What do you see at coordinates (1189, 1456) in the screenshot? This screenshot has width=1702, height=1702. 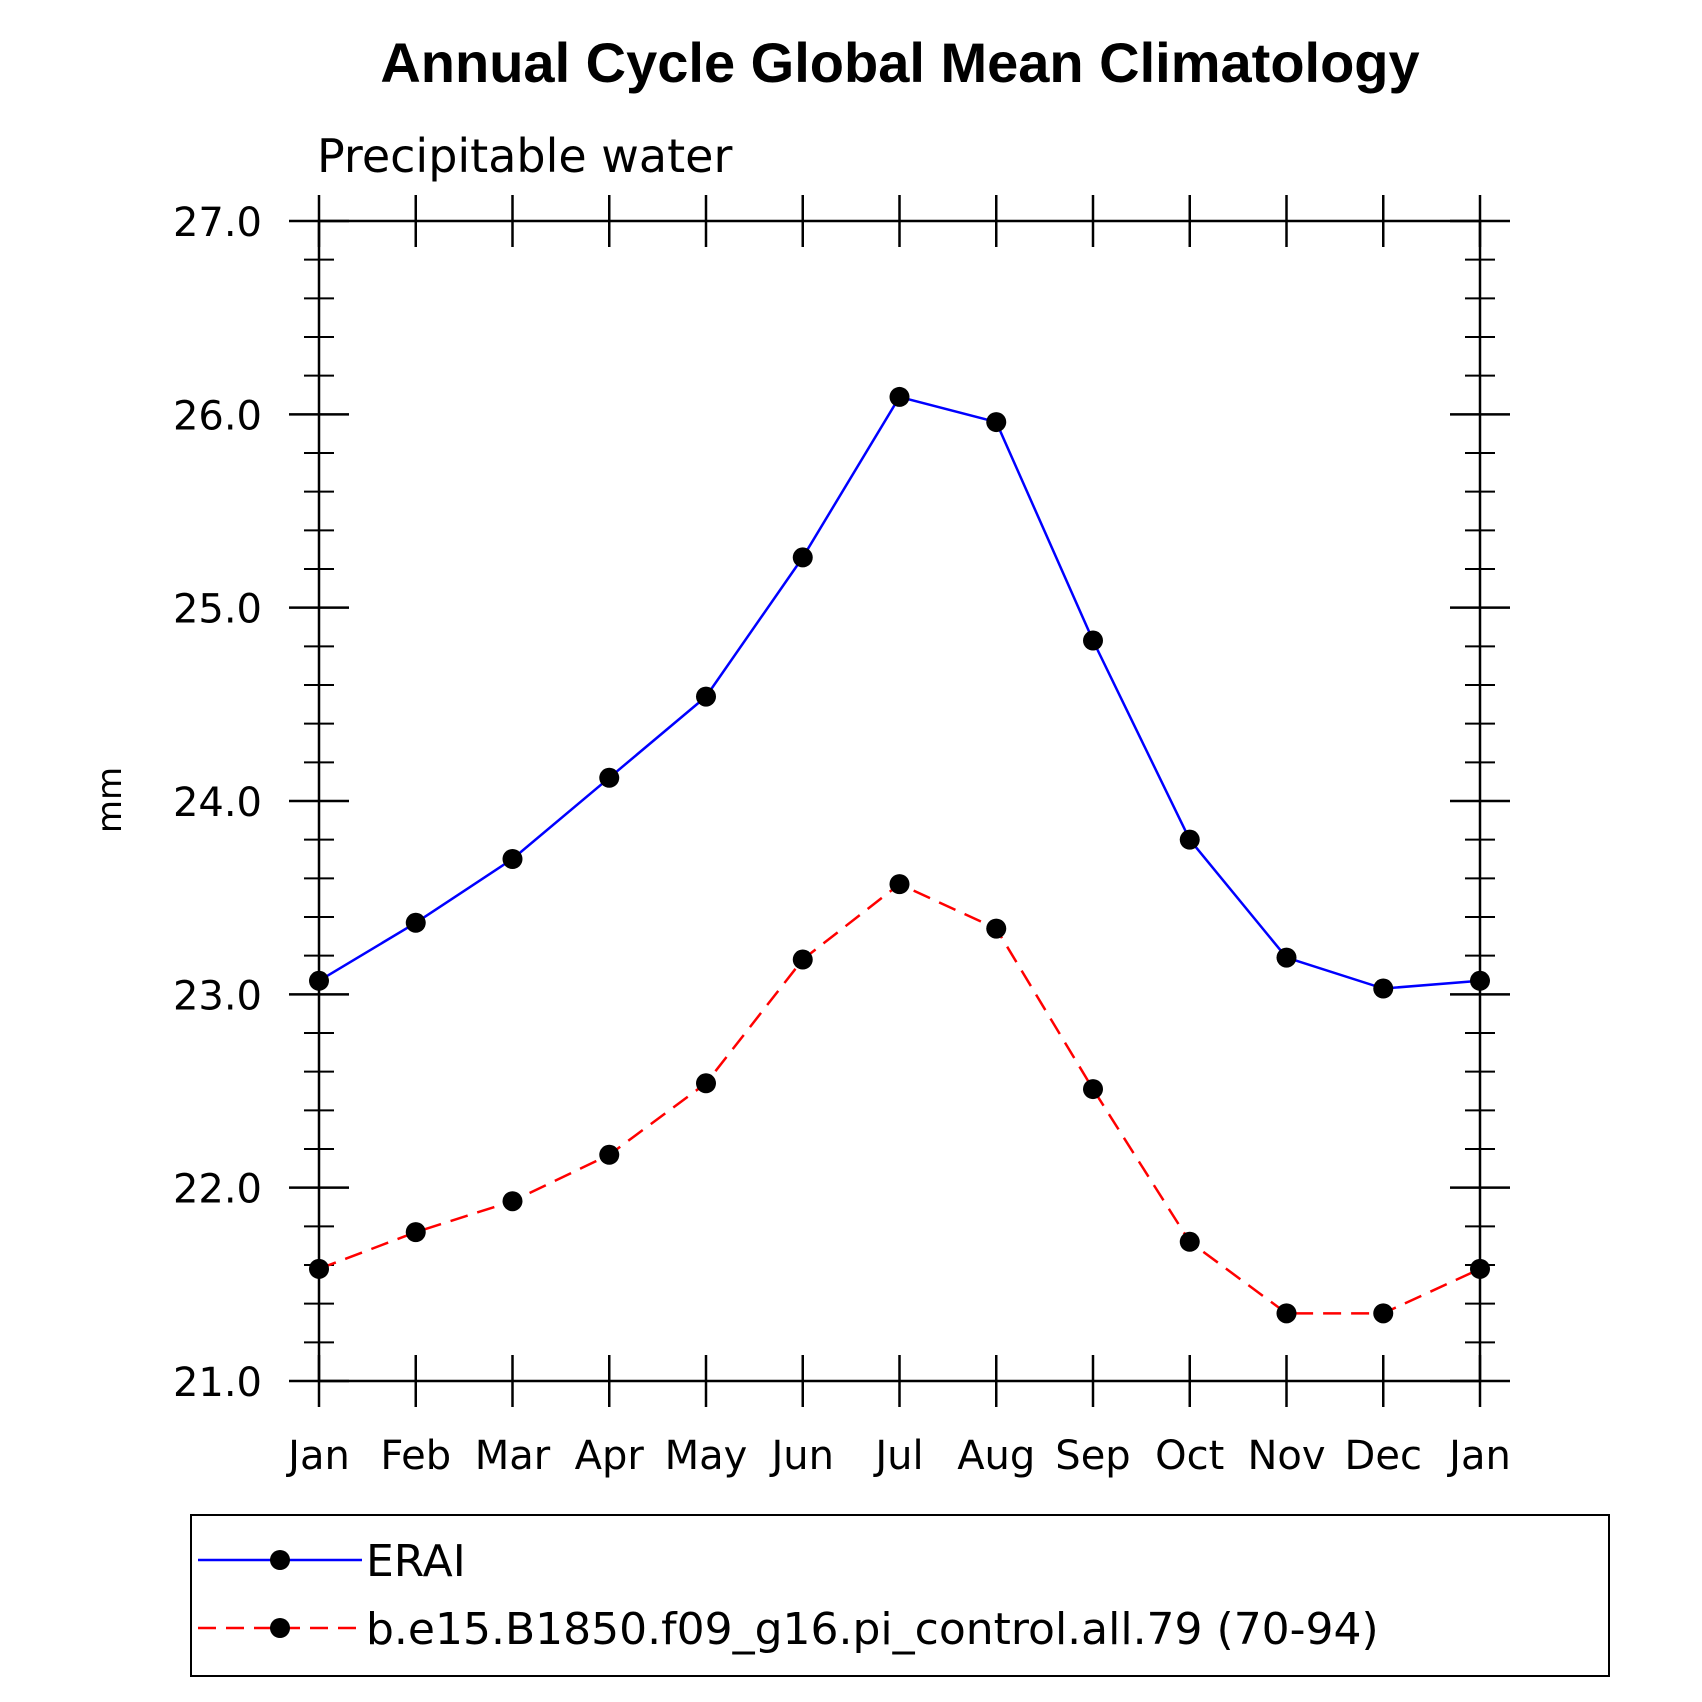 I see `x-tick-label: Oct` at bounding box center [1189, 1456].